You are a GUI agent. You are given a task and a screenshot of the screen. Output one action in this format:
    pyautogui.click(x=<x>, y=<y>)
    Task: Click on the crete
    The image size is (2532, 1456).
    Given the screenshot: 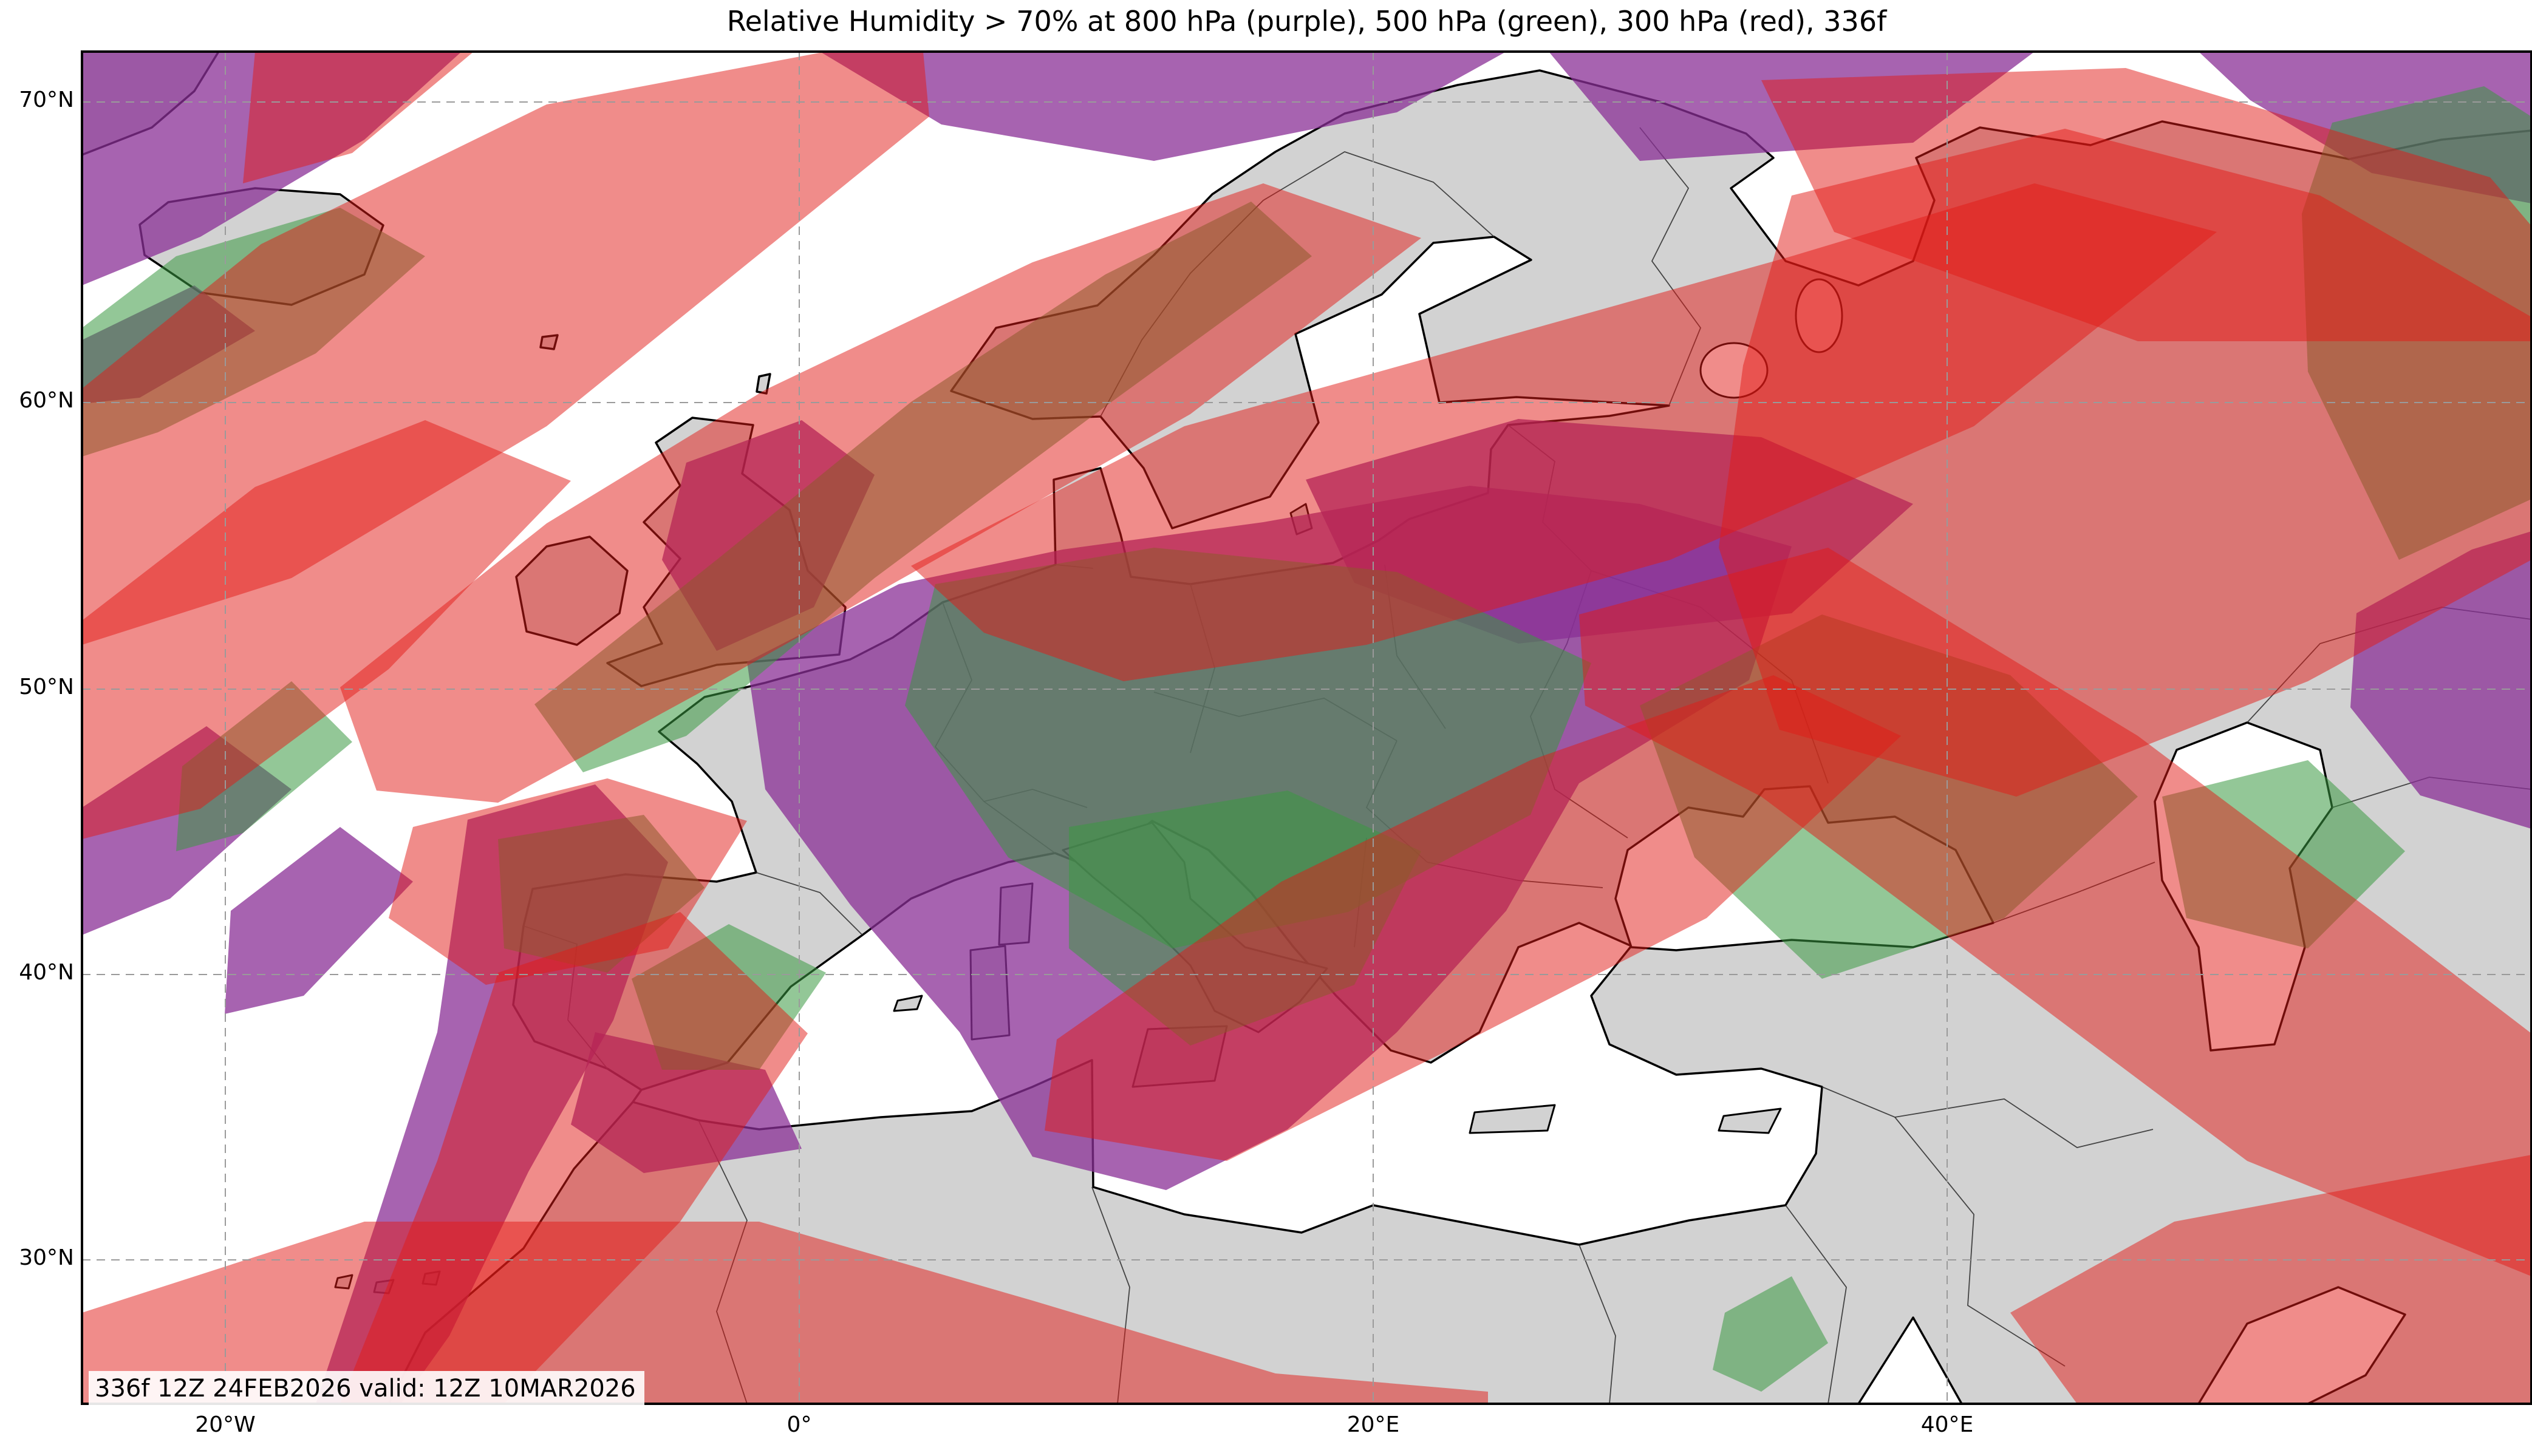 What is the action you would take?
    pyautogui.click(x=1513, y=1119)
    